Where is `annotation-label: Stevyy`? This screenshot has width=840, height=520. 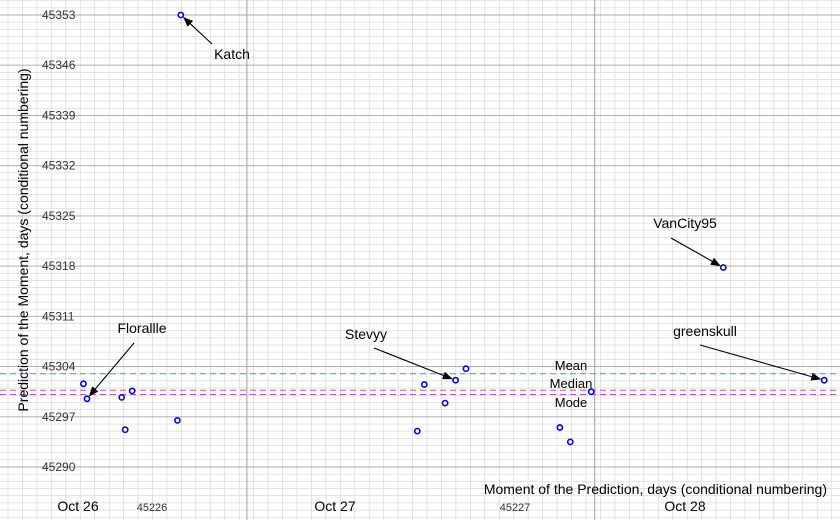
annotation-label: Stevyy is located at coordinates (366, 334).